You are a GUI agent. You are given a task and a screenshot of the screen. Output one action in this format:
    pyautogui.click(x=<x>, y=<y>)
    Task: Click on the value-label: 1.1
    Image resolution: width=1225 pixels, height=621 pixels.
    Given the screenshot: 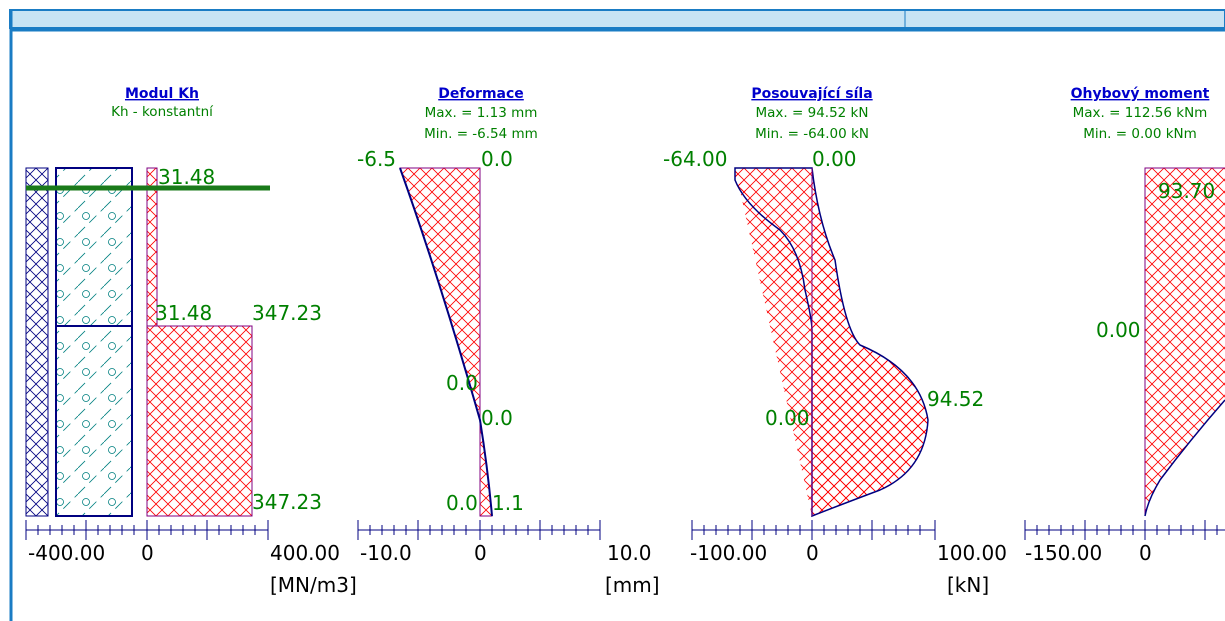 What is the action you would take?
    pyautogui.click(x=508, y=503)
    